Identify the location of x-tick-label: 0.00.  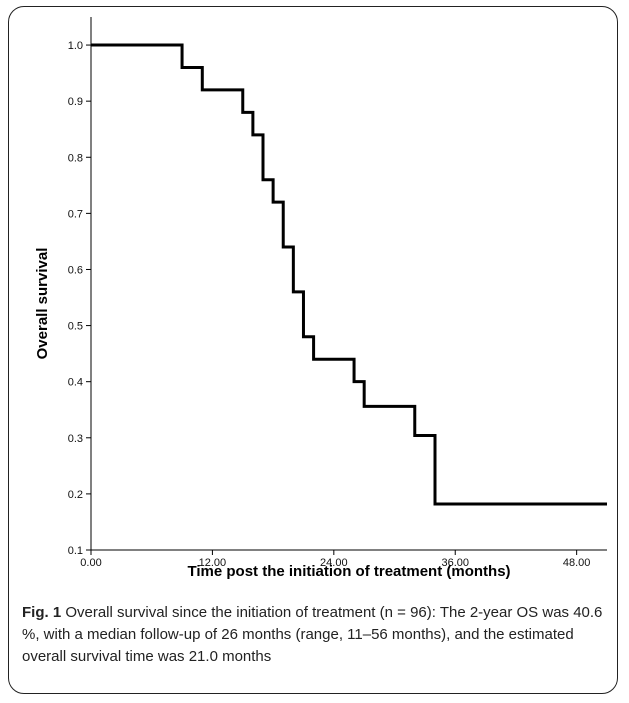
(90, 563).